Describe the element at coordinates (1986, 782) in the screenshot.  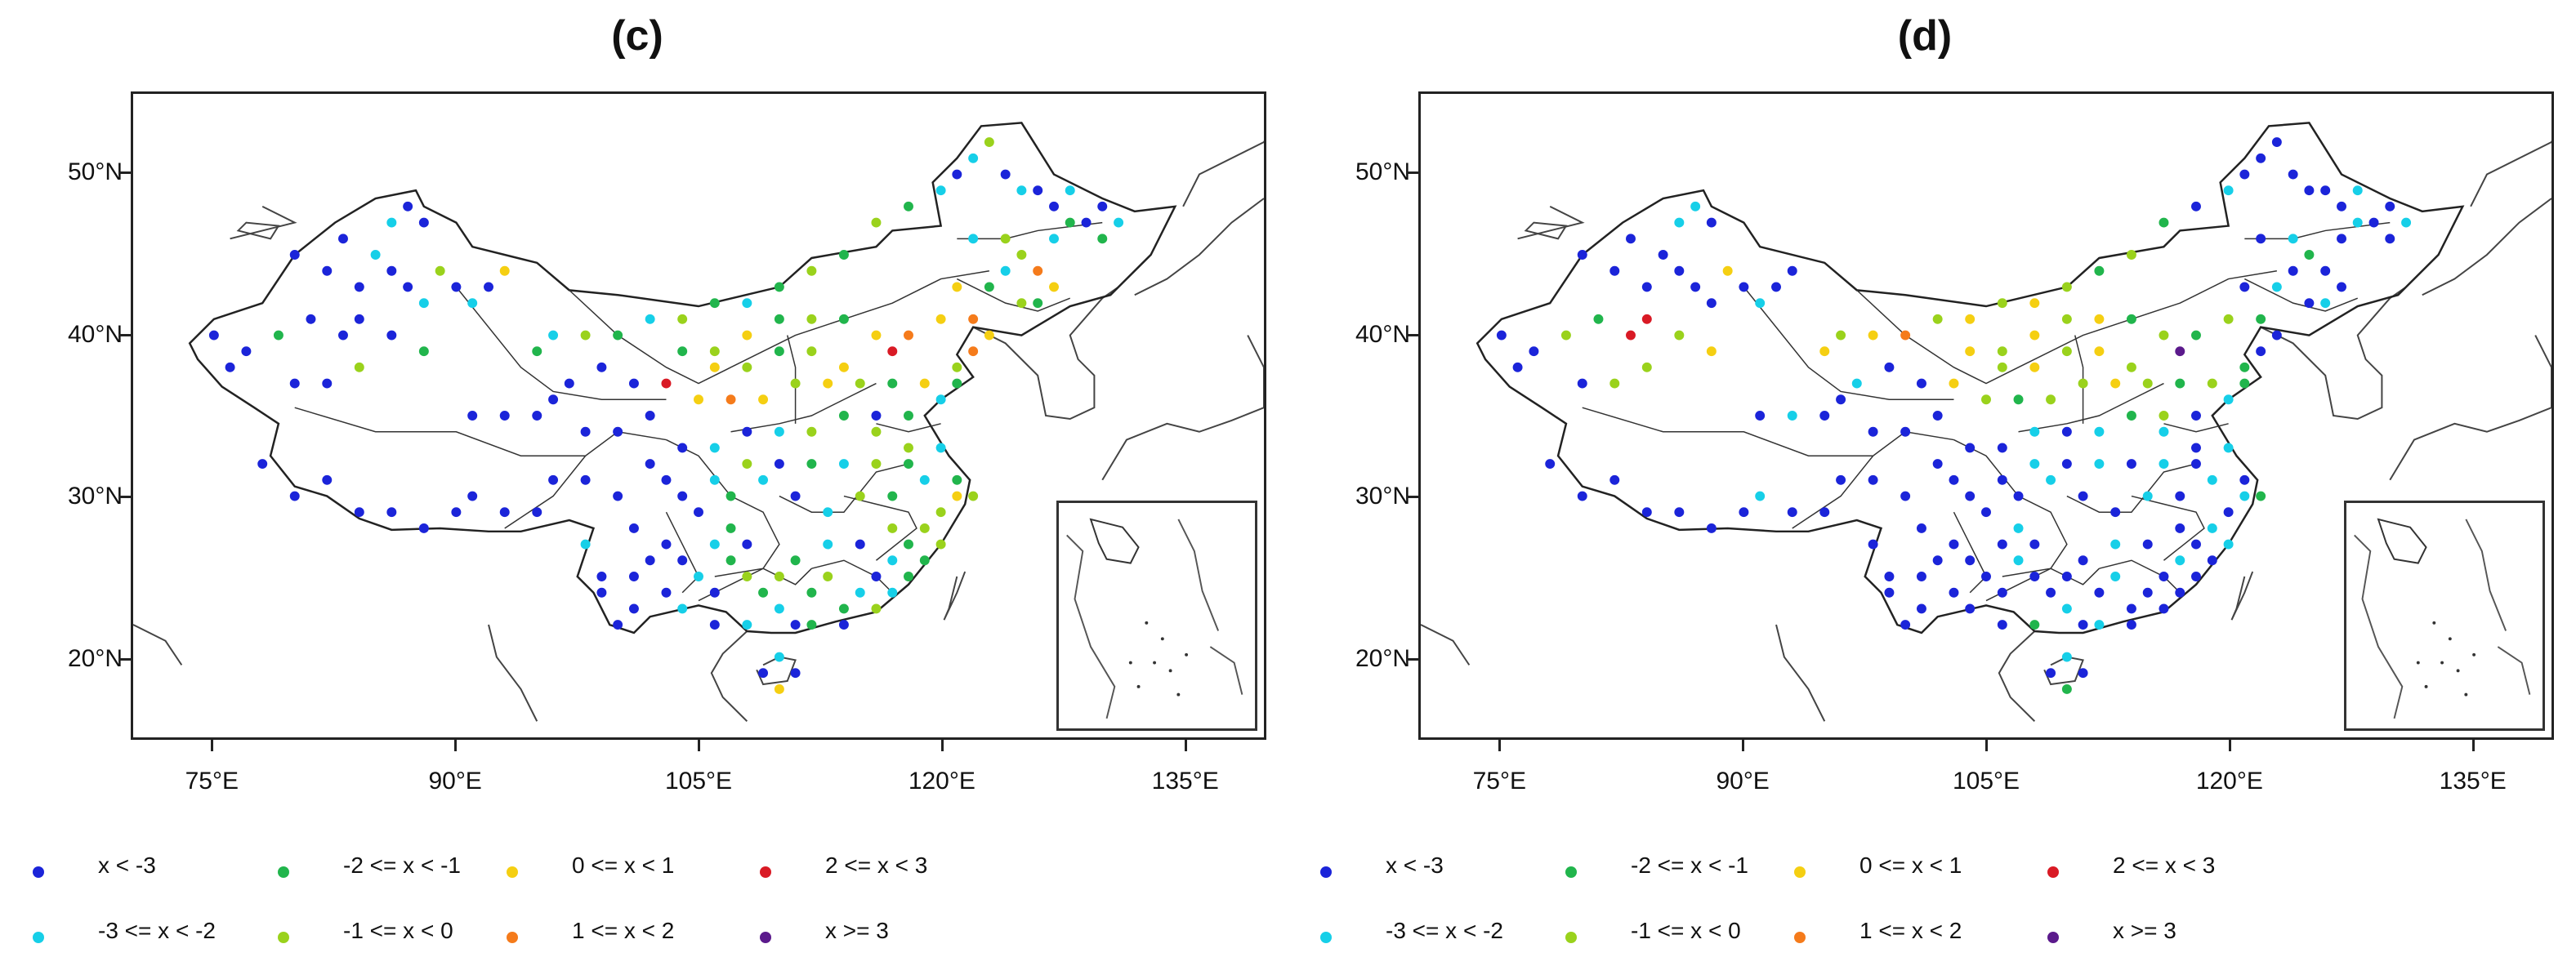
I see `longitude-label: 105°E` at that location.